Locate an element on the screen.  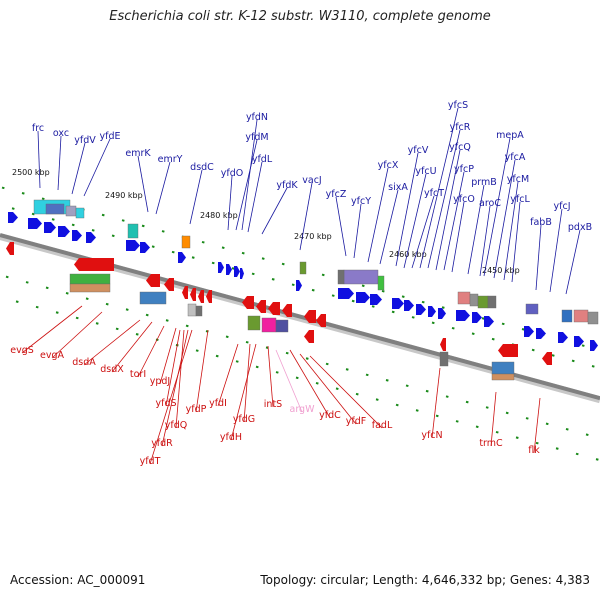
accession-text: Accession: AC_000091 is located at coordinates (78, 580).